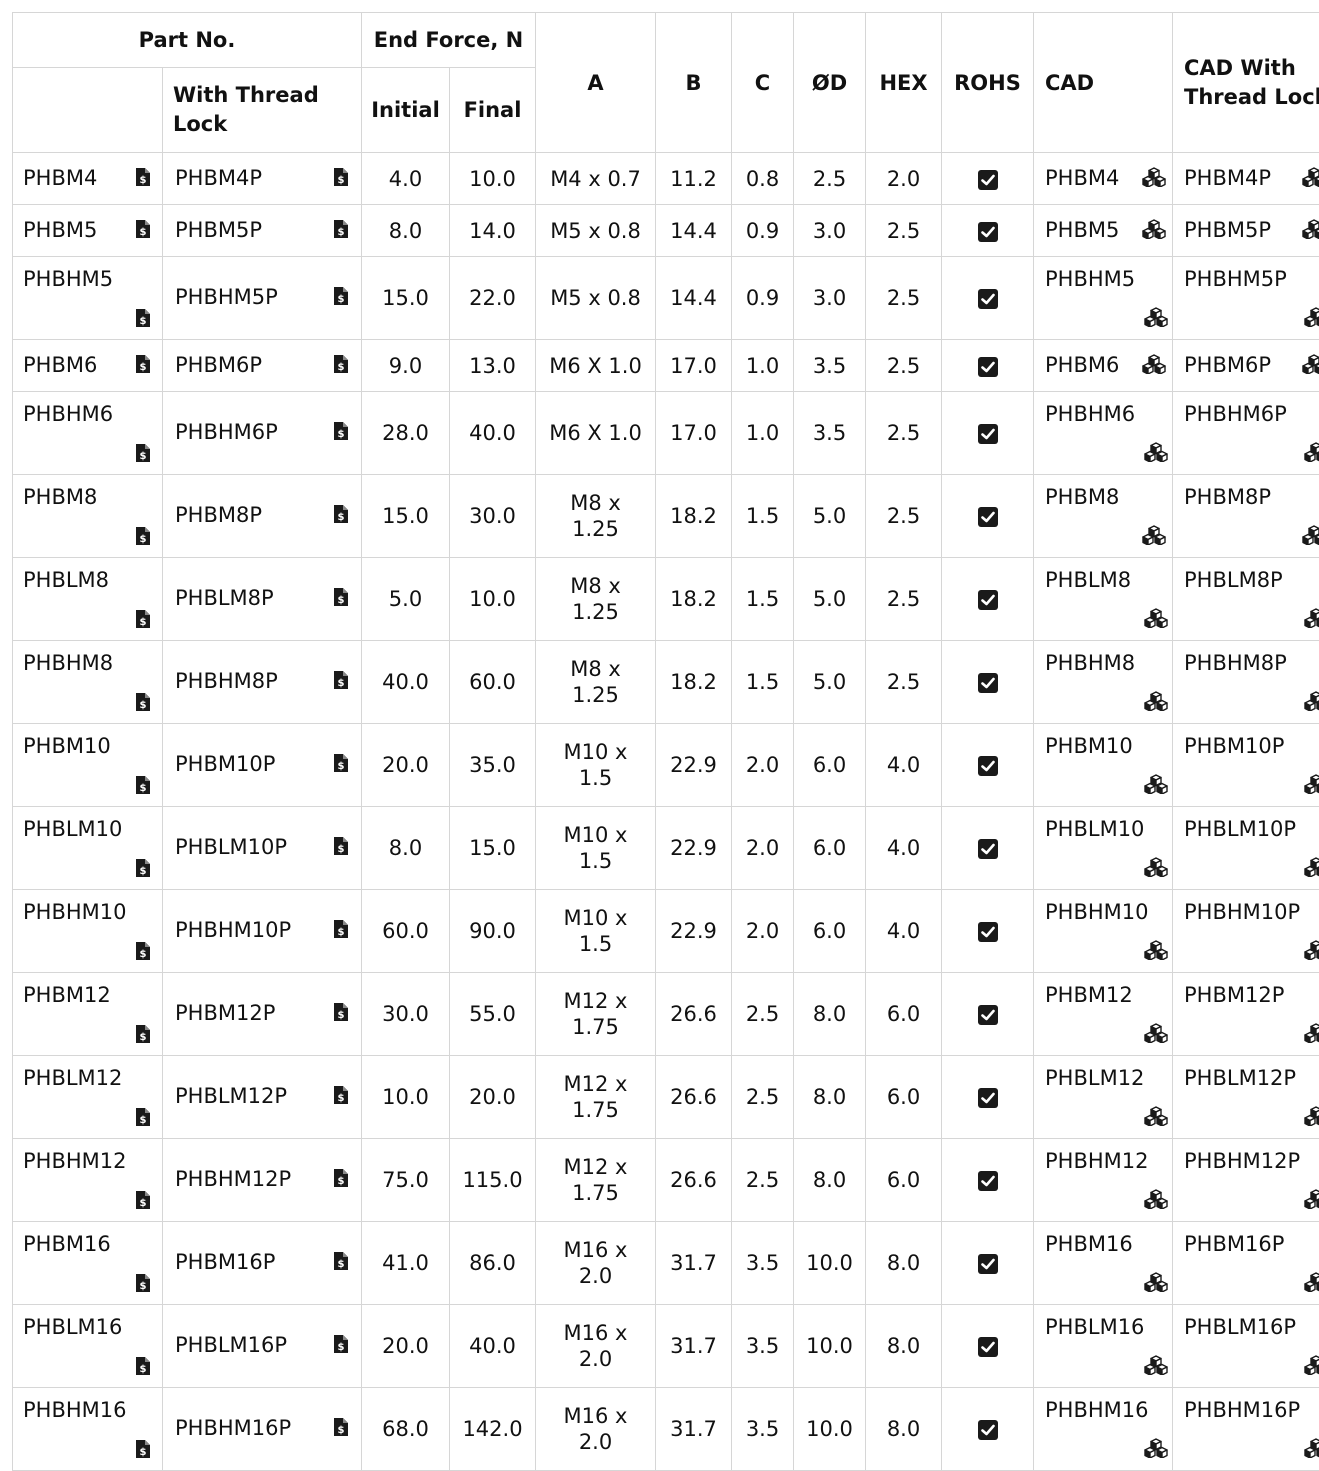 The height and width of the screenshot is (1471, 1319). I want to click on thread-lock-part-link: PHBM6P, so click(218, 365).